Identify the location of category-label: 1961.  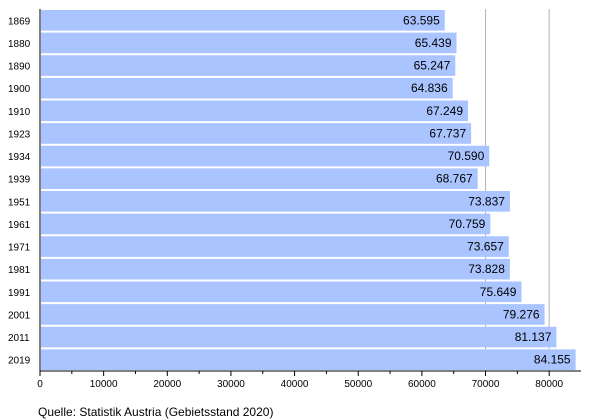
(19, 225).